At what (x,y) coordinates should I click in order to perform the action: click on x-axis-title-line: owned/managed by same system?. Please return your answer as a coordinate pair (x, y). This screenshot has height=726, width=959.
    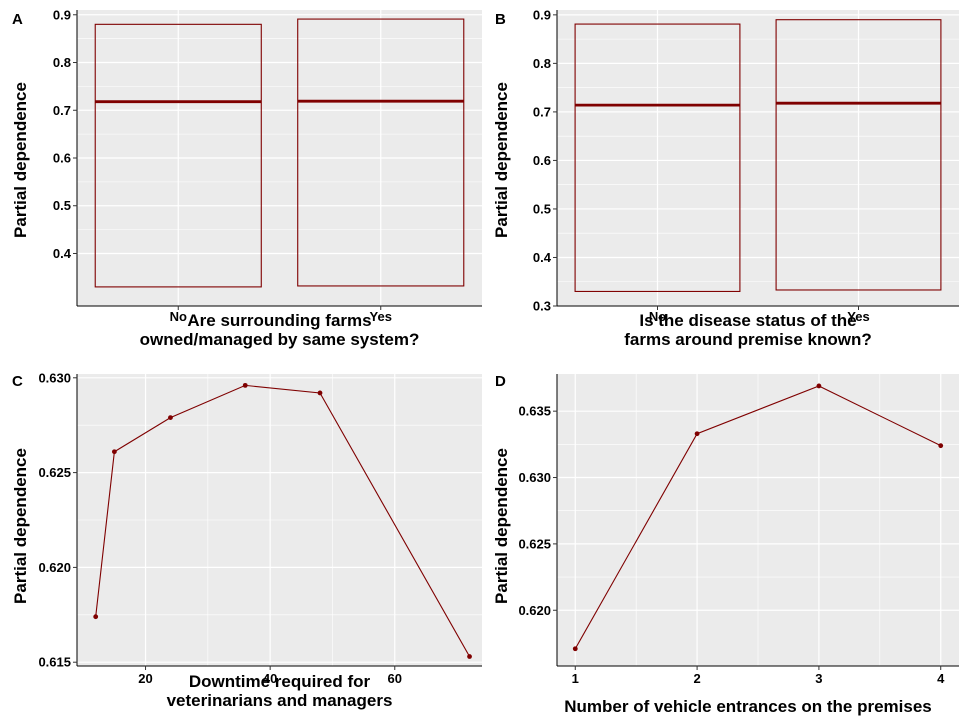
    Looking at the image, I should click on (280, 339).